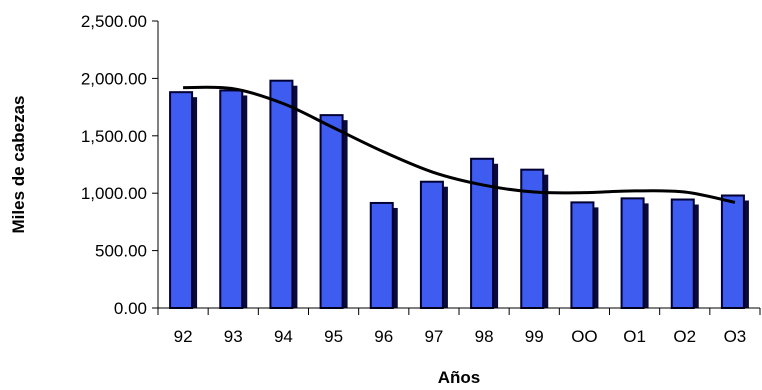 Image resolution: width=762 pixels, height=390 pixels. What do you see at coordinates (121, 251) in the screenshot?
I see `y-tick-label: 500.00` at bounding box center [121, 251].